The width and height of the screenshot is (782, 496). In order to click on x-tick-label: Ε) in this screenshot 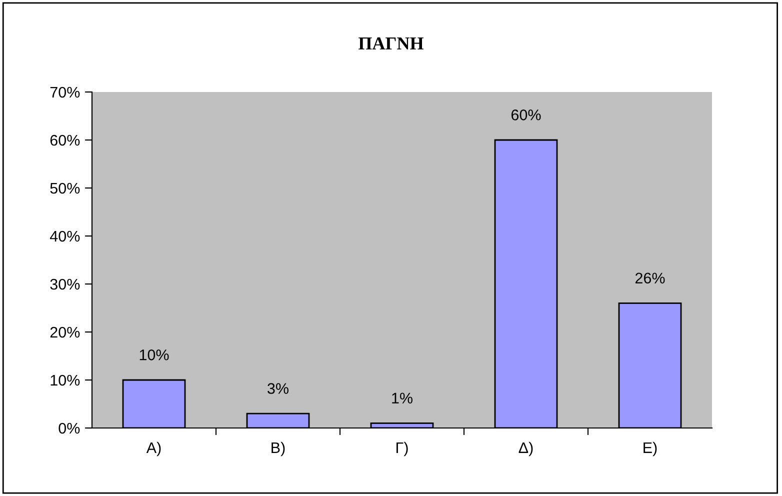, I will do `click(650, 449)`.